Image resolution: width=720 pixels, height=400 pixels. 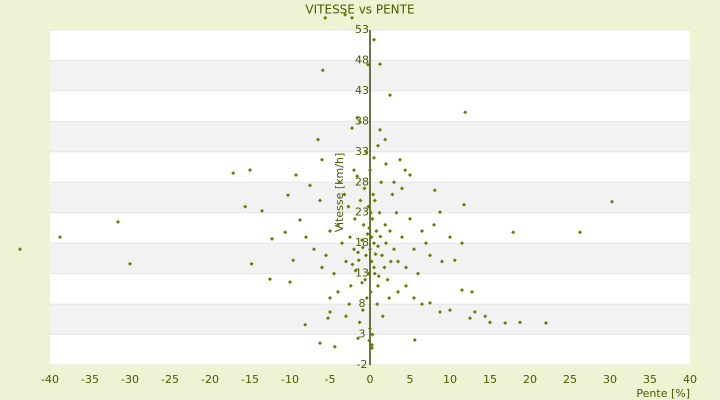 What do you see at coordinates (362, 273) in the screenshot?
I see `y-tick-label: 13` at bounding box center [362, 273].